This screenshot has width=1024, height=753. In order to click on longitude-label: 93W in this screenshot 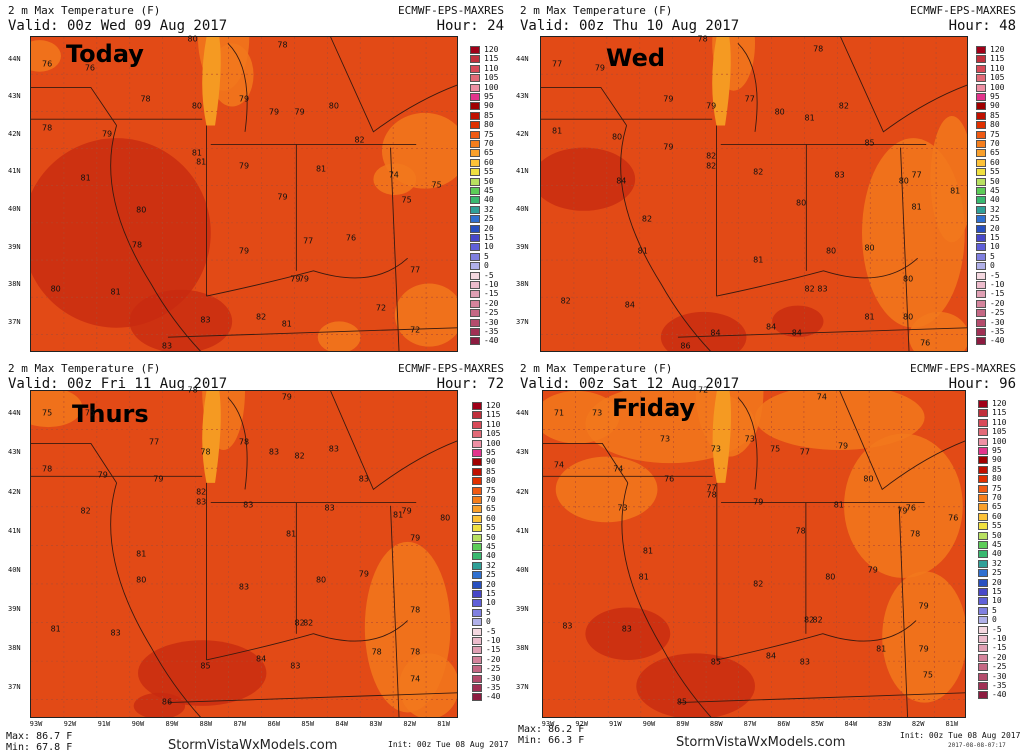, I will do `click(36, 724)`.